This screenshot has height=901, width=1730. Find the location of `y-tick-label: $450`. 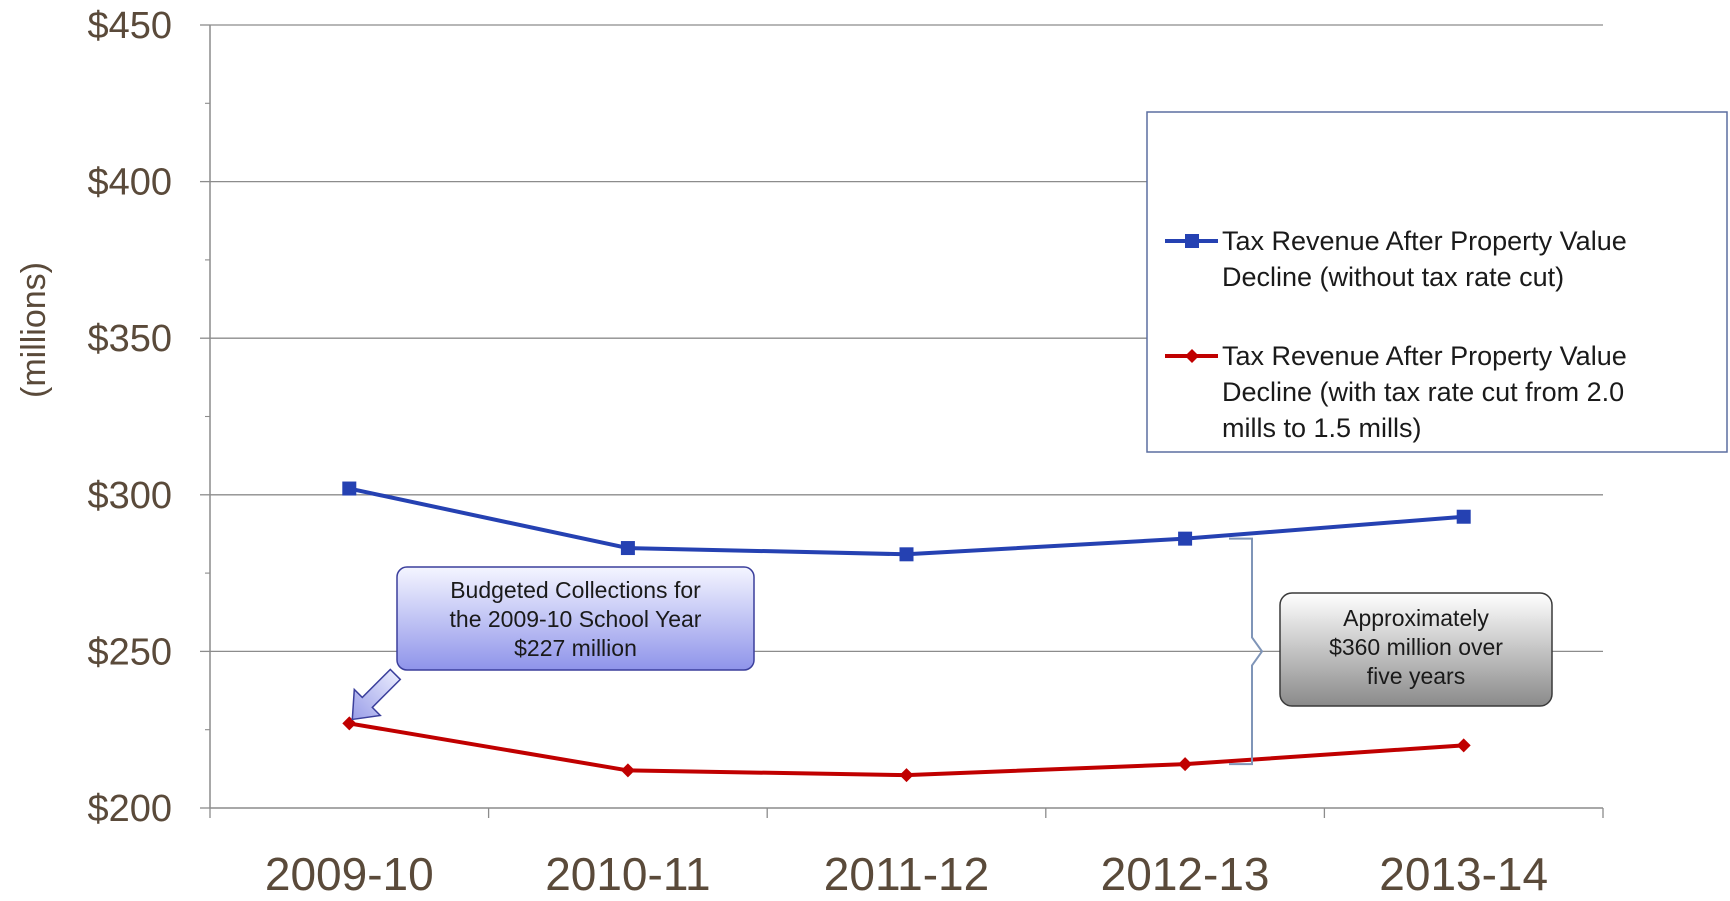

y-tick-label: $450 is located at coordinates (129, 26).